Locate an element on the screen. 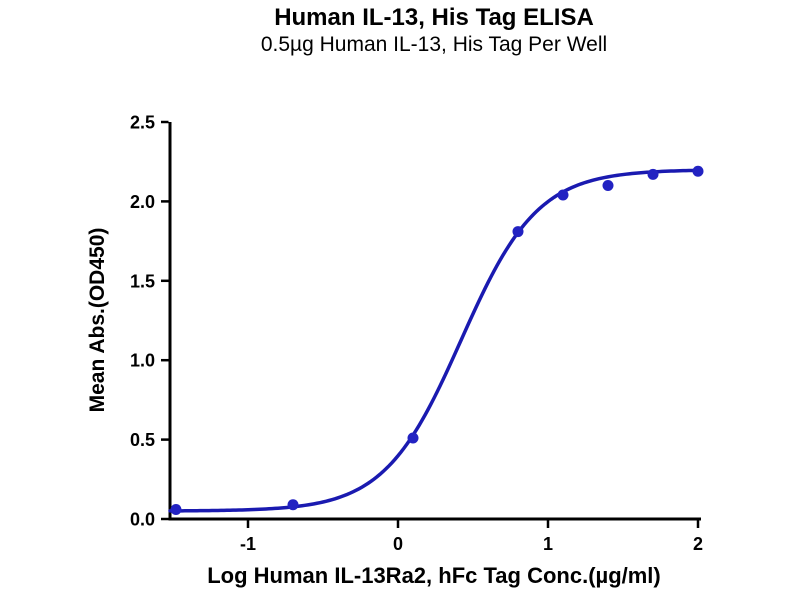  chart-title: Human IL-13, His Tag ELISA is located at coordinates (434, 17).